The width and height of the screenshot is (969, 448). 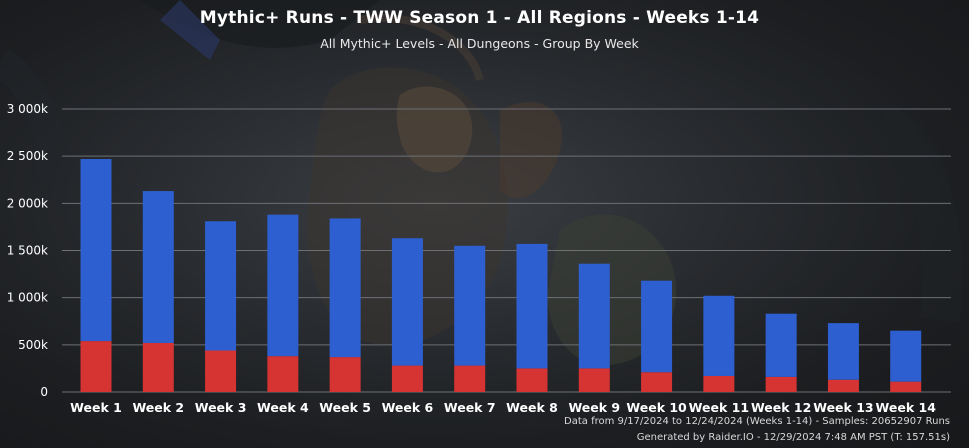 I want to click on x-tick-label: Week 4, so click(x=283, y=407).